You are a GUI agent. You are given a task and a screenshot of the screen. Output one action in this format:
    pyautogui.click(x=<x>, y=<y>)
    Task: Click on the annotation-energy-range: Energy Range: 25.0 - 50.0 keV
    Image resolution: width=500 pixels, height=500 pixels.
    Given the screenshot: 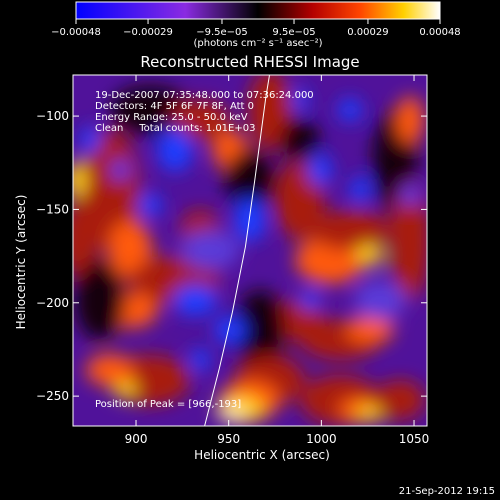 What is the action you would take?
    pyautogui.click(x=171, y=117)
    